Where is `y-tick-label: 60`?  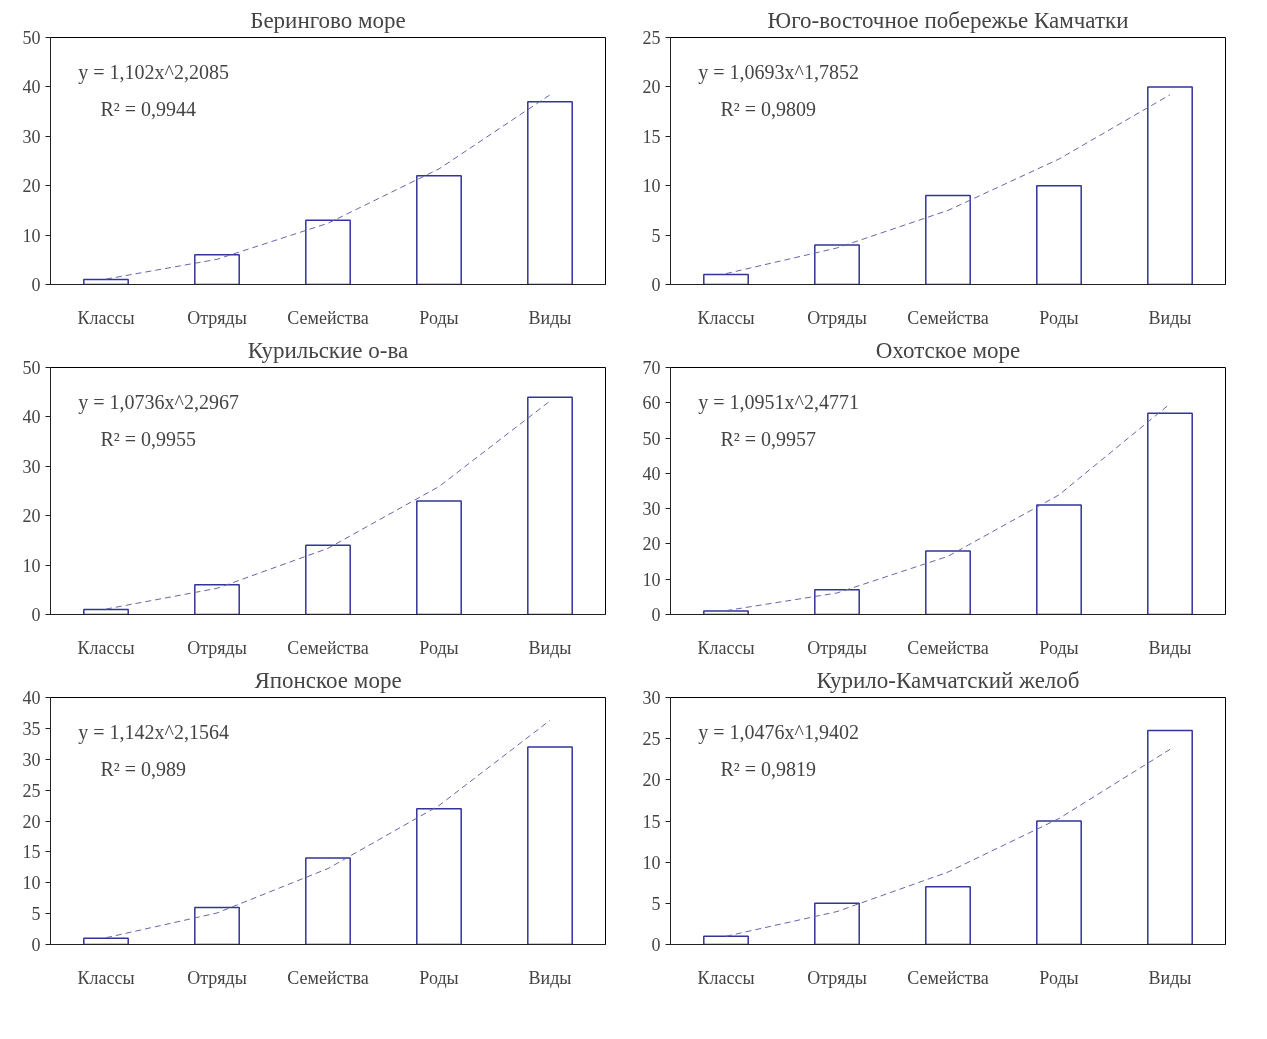 y-tick-label: 60 is located at coordinates (651, 403).